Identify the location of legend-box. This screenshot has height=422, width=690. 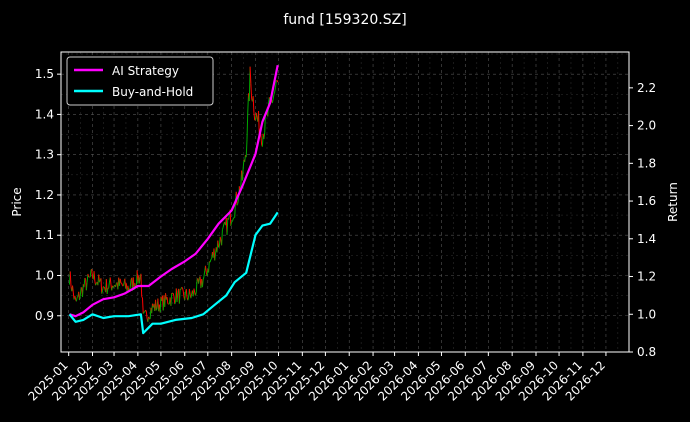
(140, 81).